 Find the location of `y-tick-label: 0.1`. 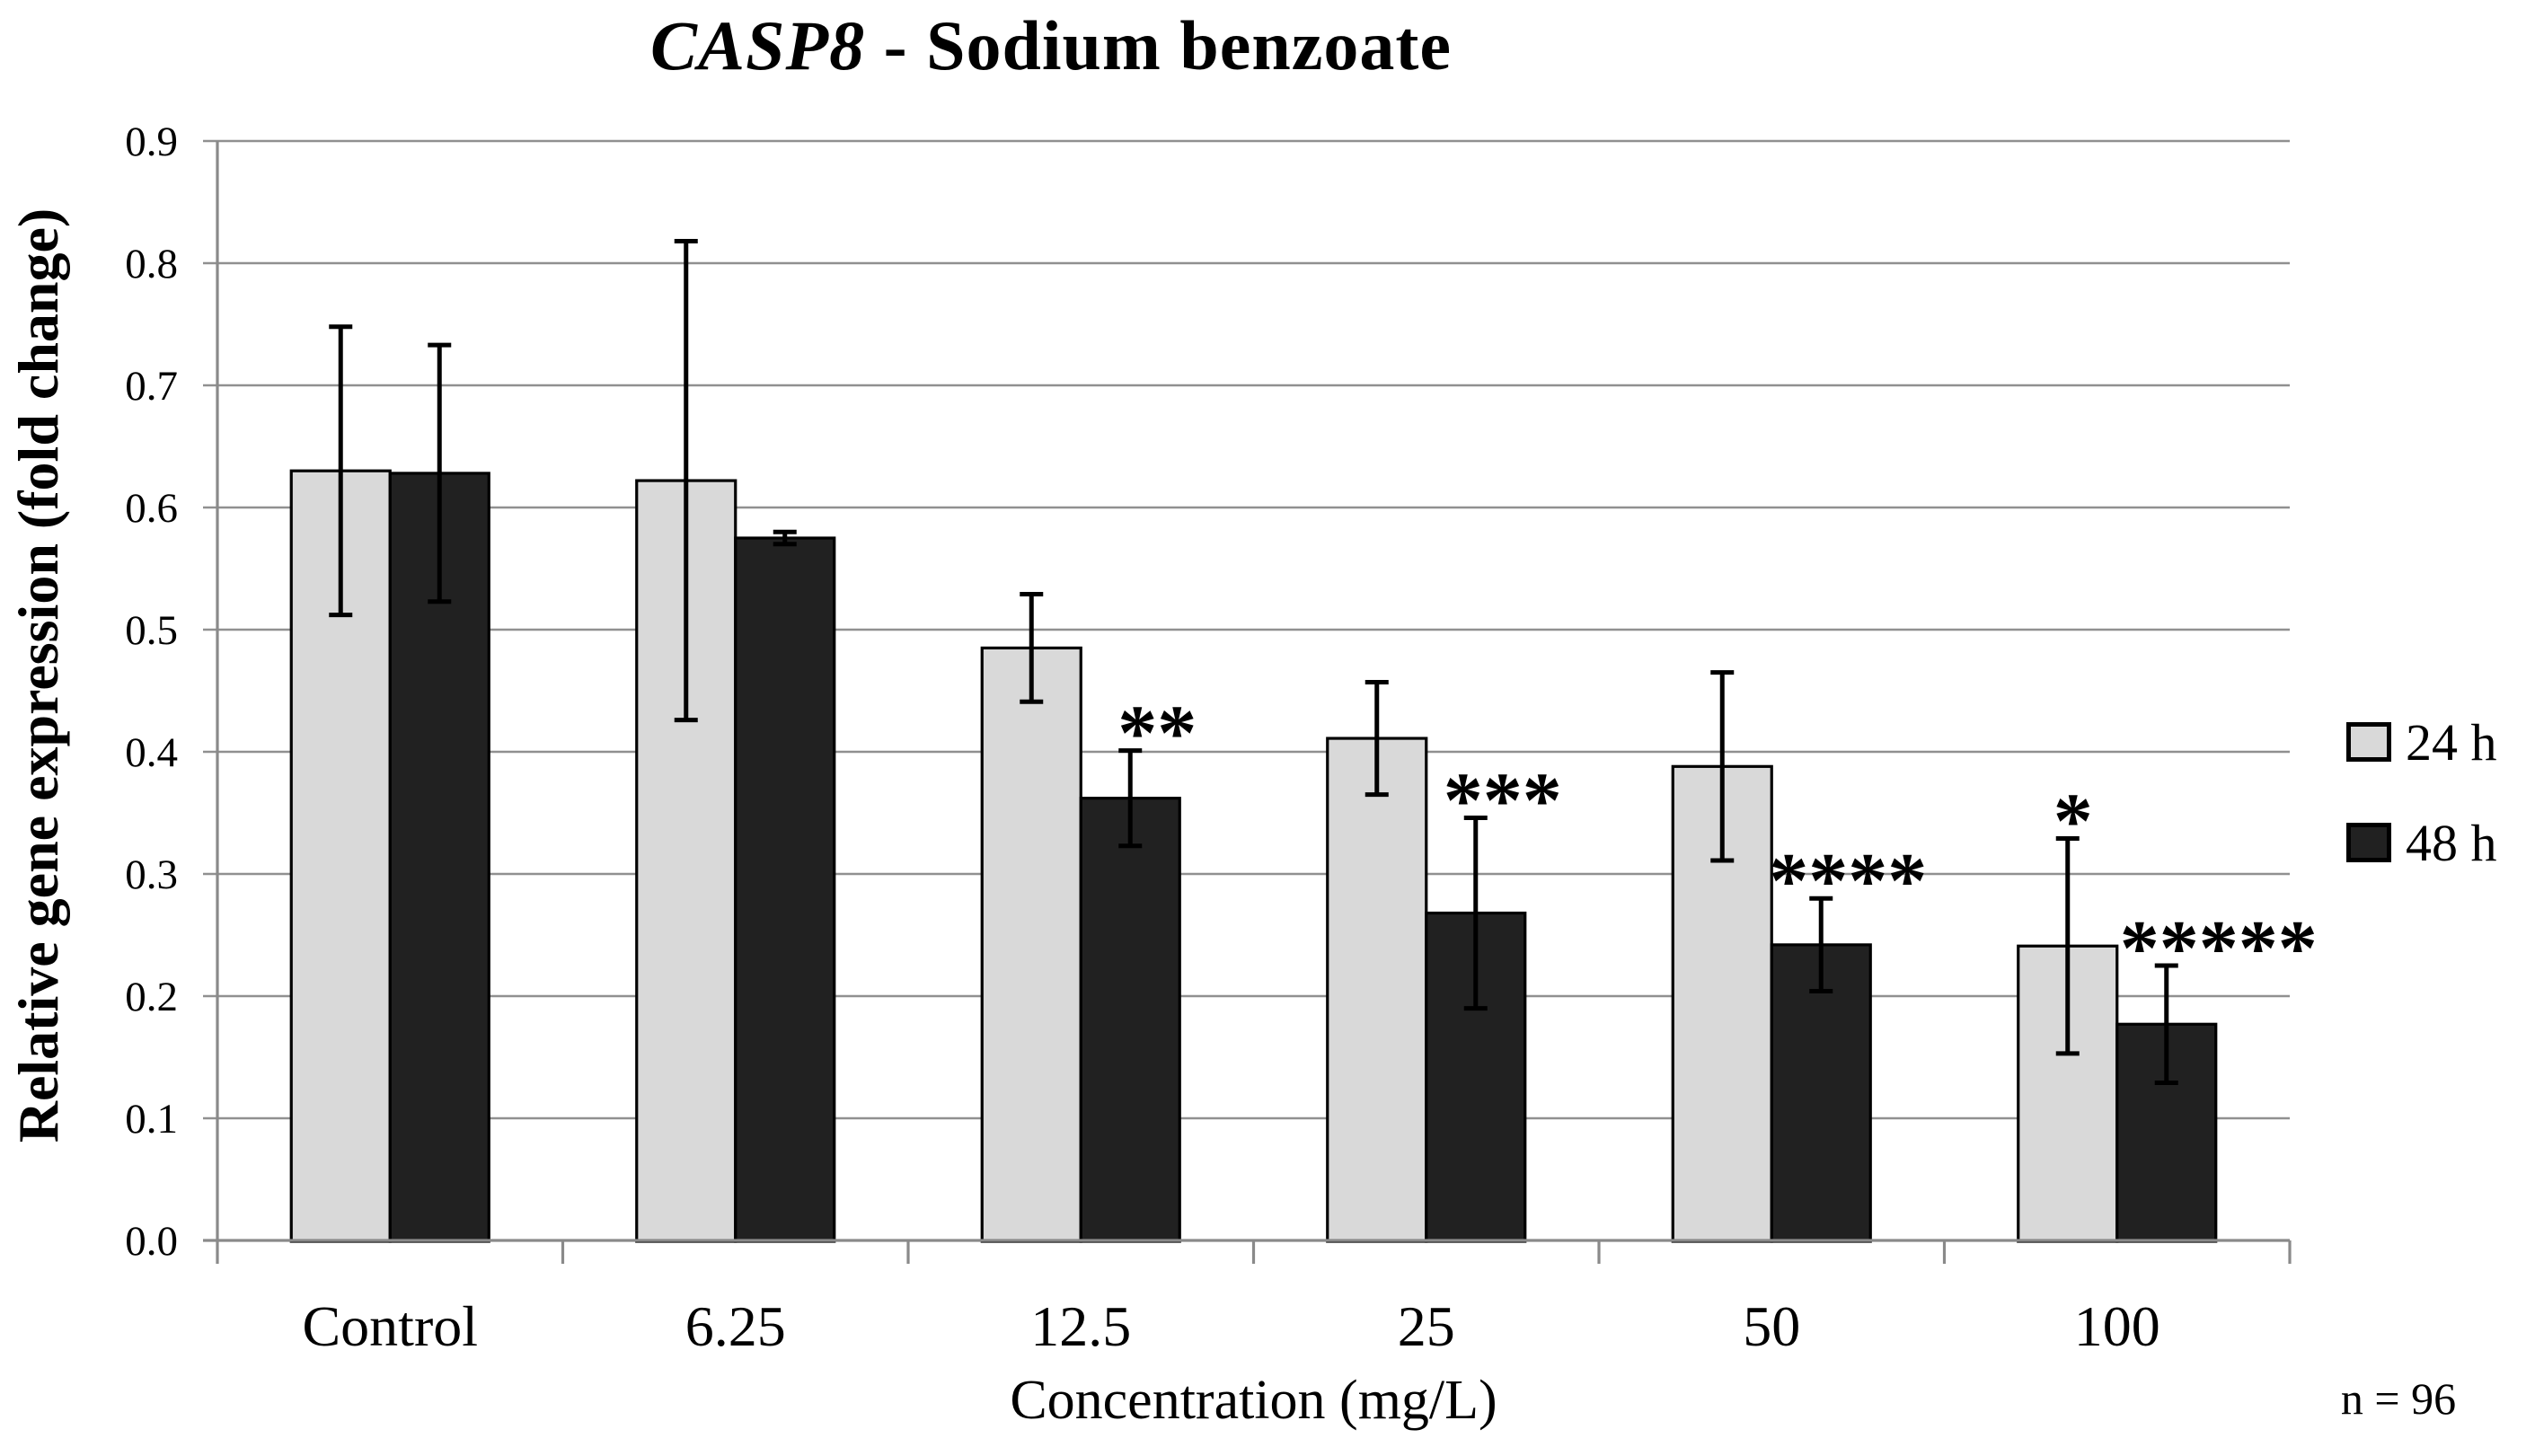

y-tick-label: 0.1 is located at coordinates (151, 1120).